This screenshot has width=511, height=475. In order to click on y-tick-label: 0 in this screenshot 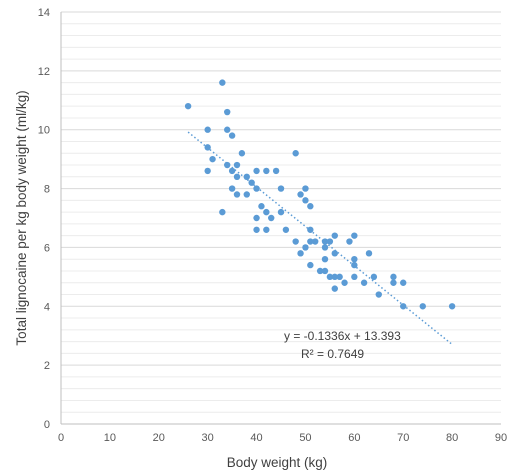, I will do `click(47, 425)`.